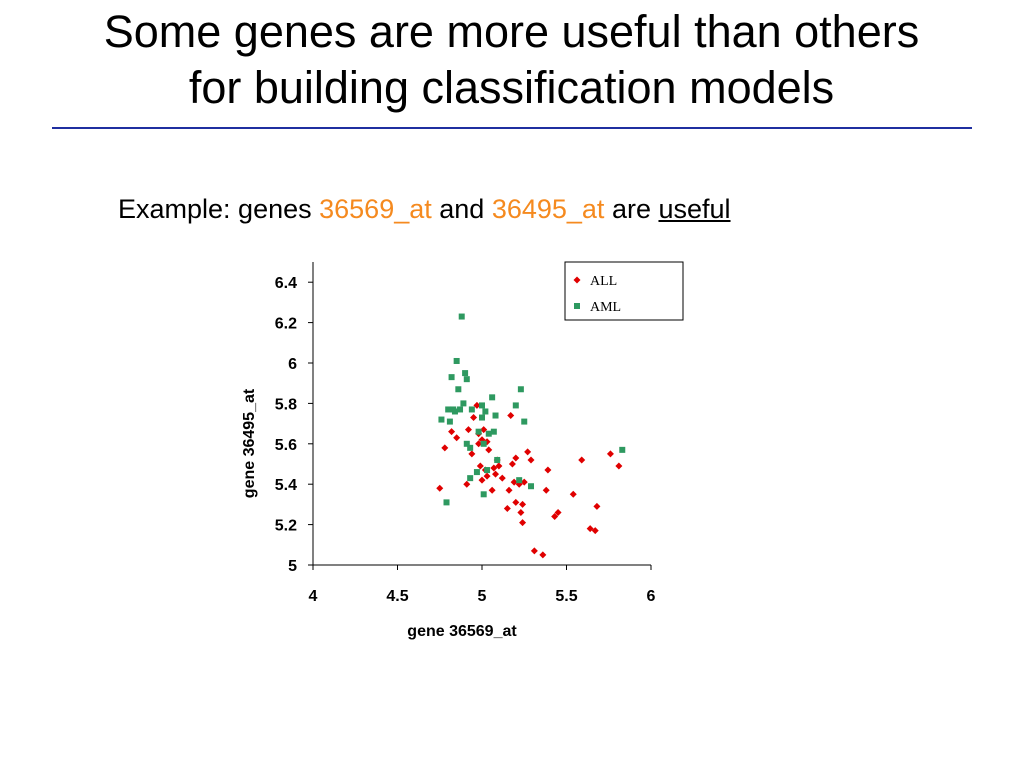 The height and width of the screenshot is (767, 1023). What do you see at coordinates (548, 209) in the screenshot?
I see `caption-gene-2: 36495_at` at bounding box center [548, 209].